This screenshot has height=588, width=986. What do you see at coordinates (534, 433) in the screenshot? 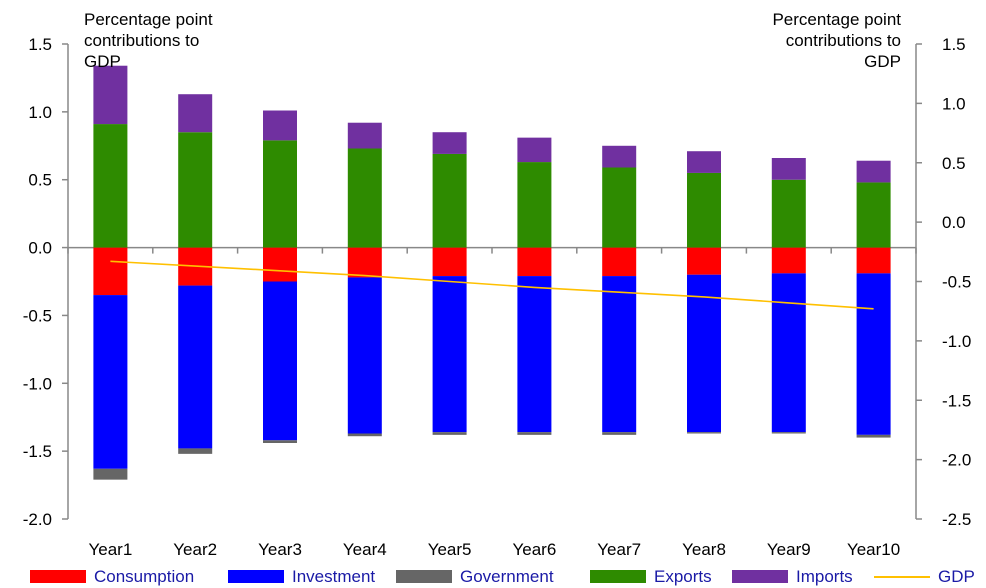
I see `bar-government-year6` at bounding box center [534, 433].